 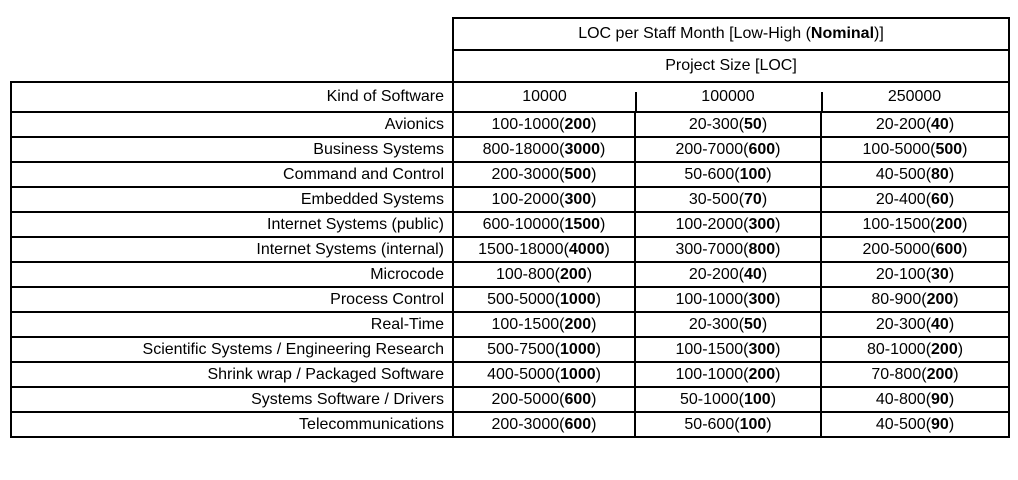 What do you see at coordinates (900, 424) in the screenshot?
I see `range-value: 40-500` at bounding box center [900, 424].